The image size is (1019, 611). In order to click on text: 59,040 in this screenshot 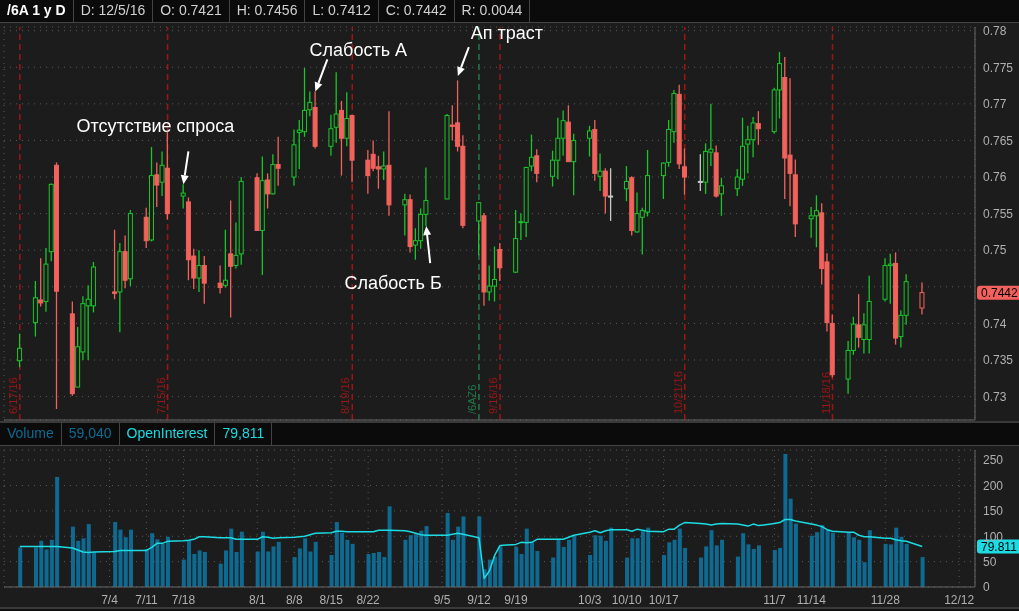, I will do `click(90, 434)`.